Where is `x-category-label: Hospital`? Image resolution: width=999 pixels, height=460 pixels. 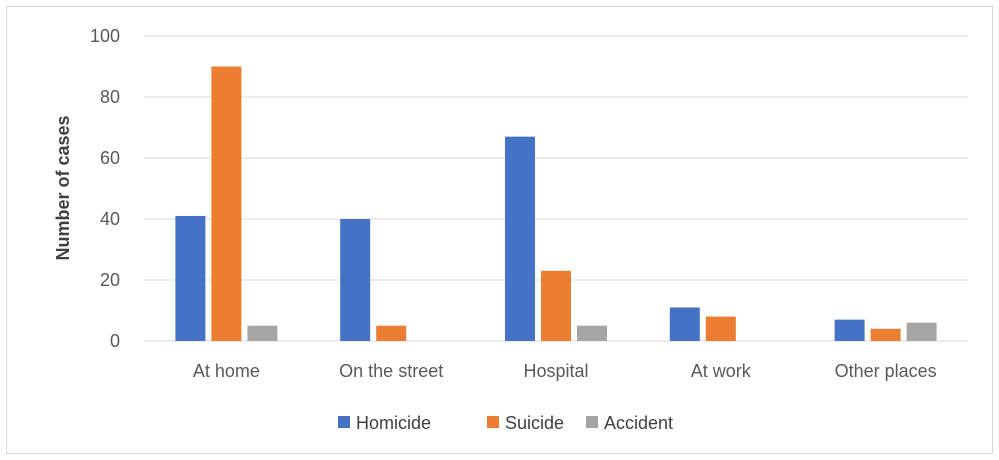 x-category-label: Hospital is located at coordinates (555, 371).